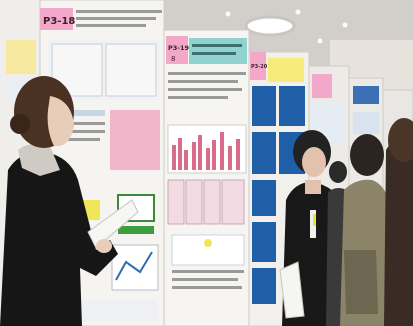 Image resolution: width=413 pixels, height=326 pixels. Describe the element at coordinates (173, 59) in the screenshot. I see `poster-number-b-extra: 8` at that location.